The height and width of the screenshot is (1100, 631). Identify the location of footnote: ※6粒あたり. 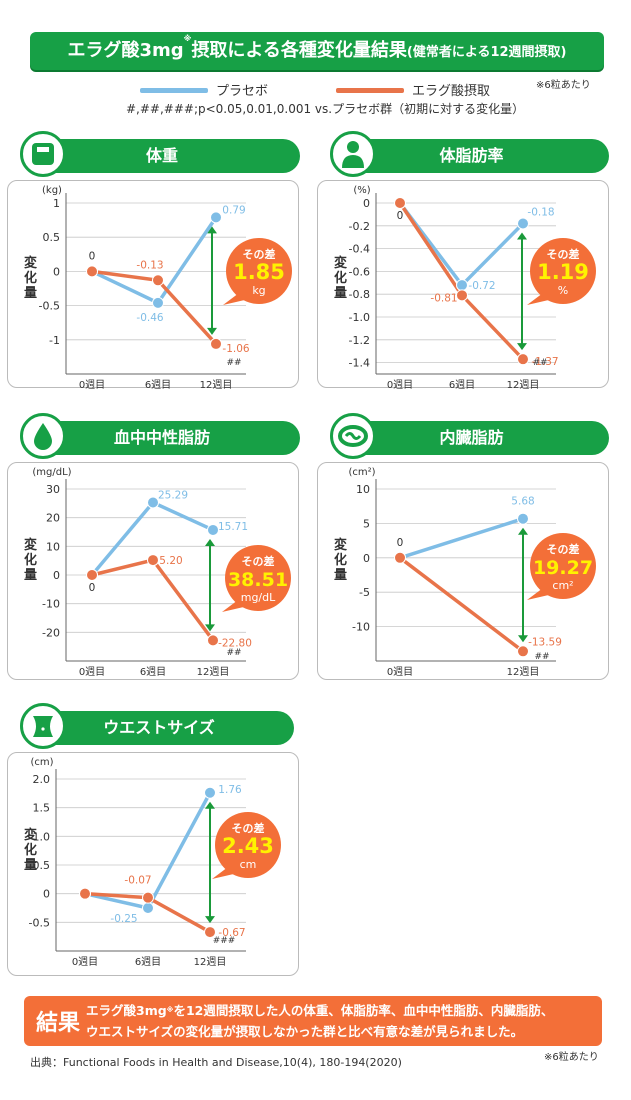
(571, 1057).